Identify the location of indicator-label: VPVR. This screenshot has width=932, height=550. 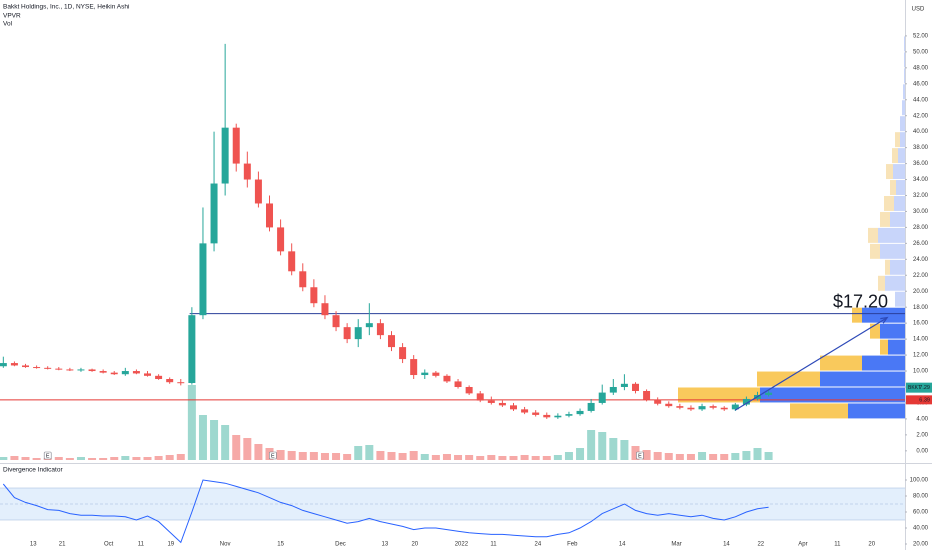
(12, 16).